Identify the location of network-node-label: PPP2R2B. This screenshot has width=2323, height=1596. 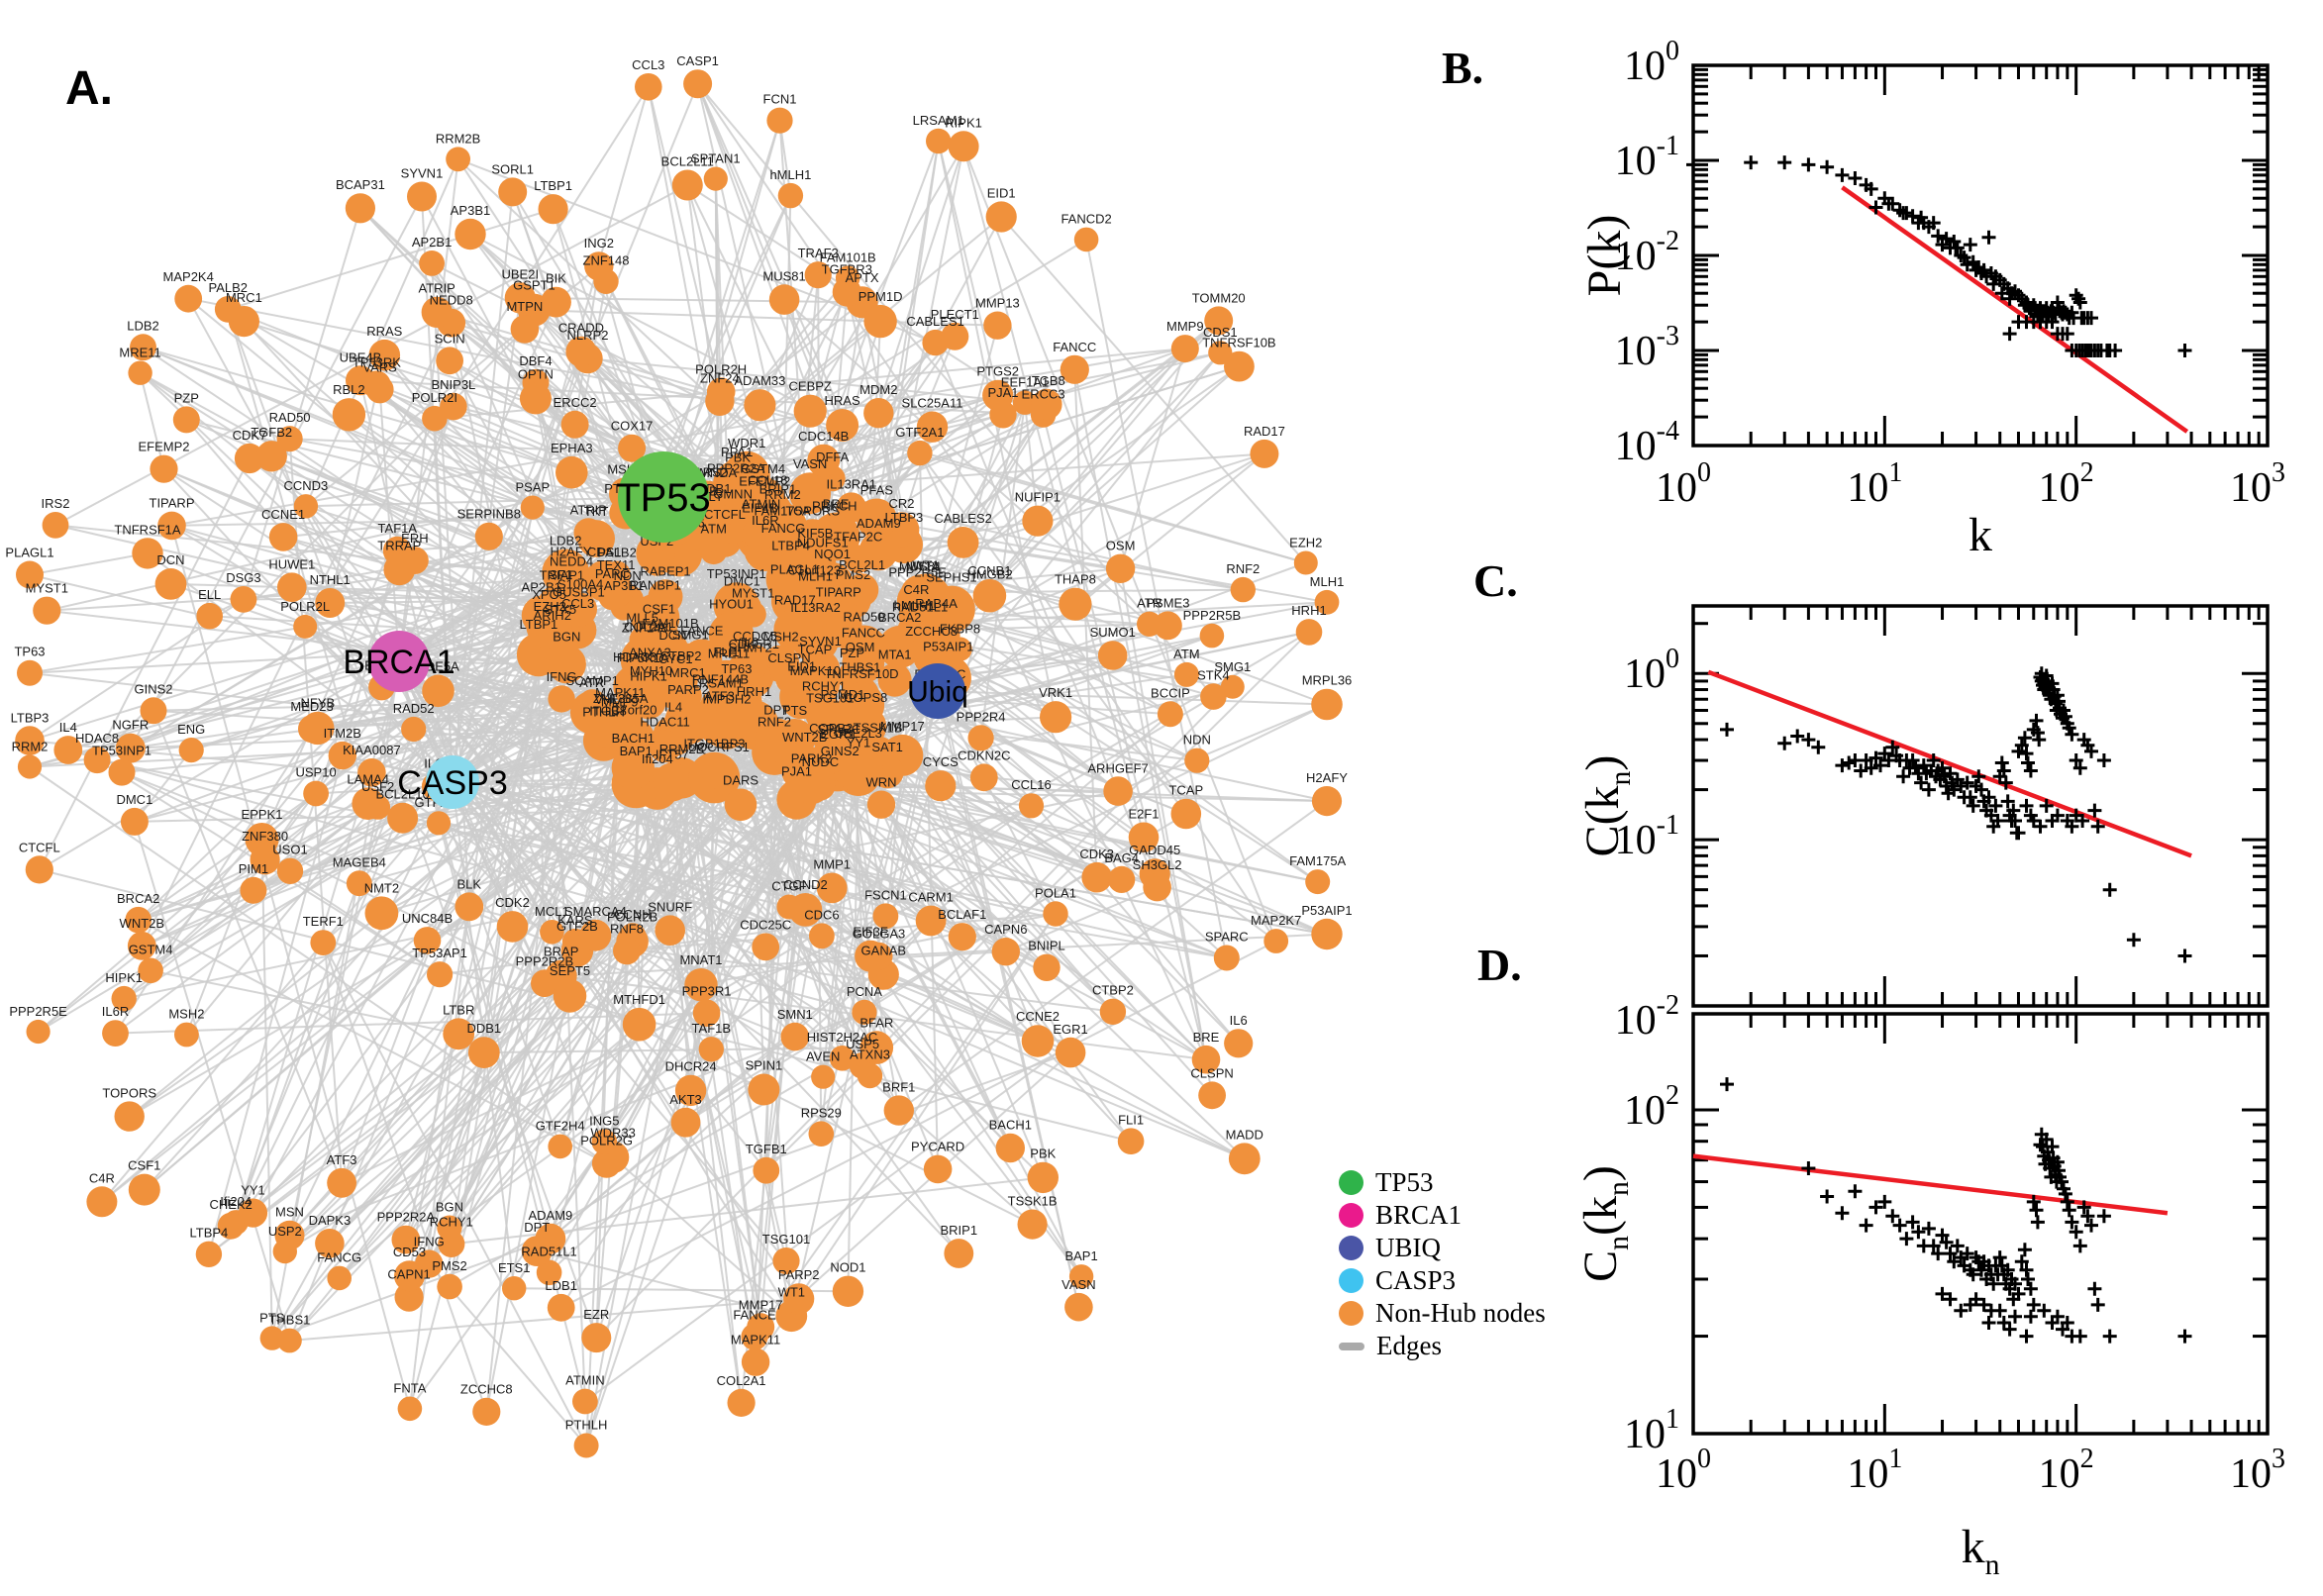
(545, 961).